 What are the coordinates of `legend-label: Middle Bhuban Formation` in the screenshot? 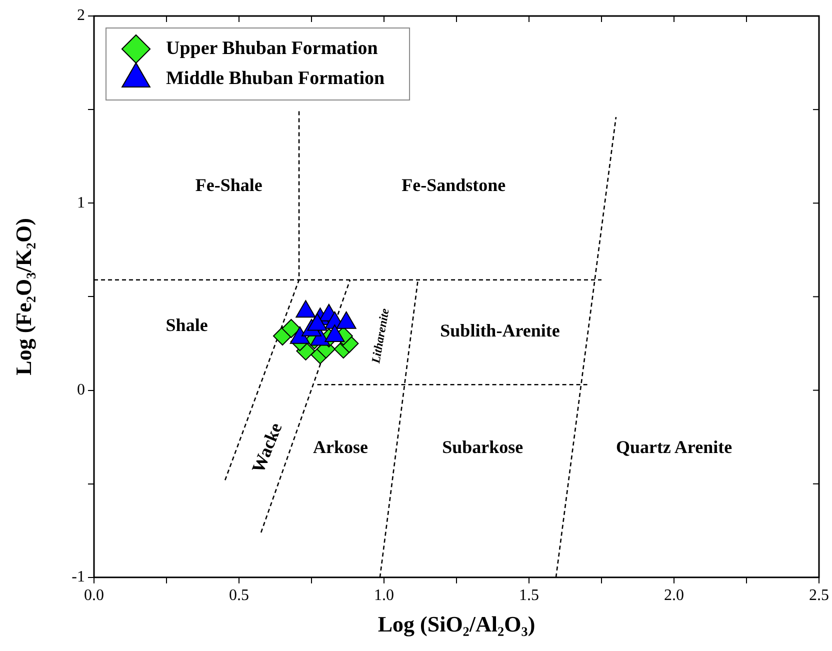 It's located at (275, 78).